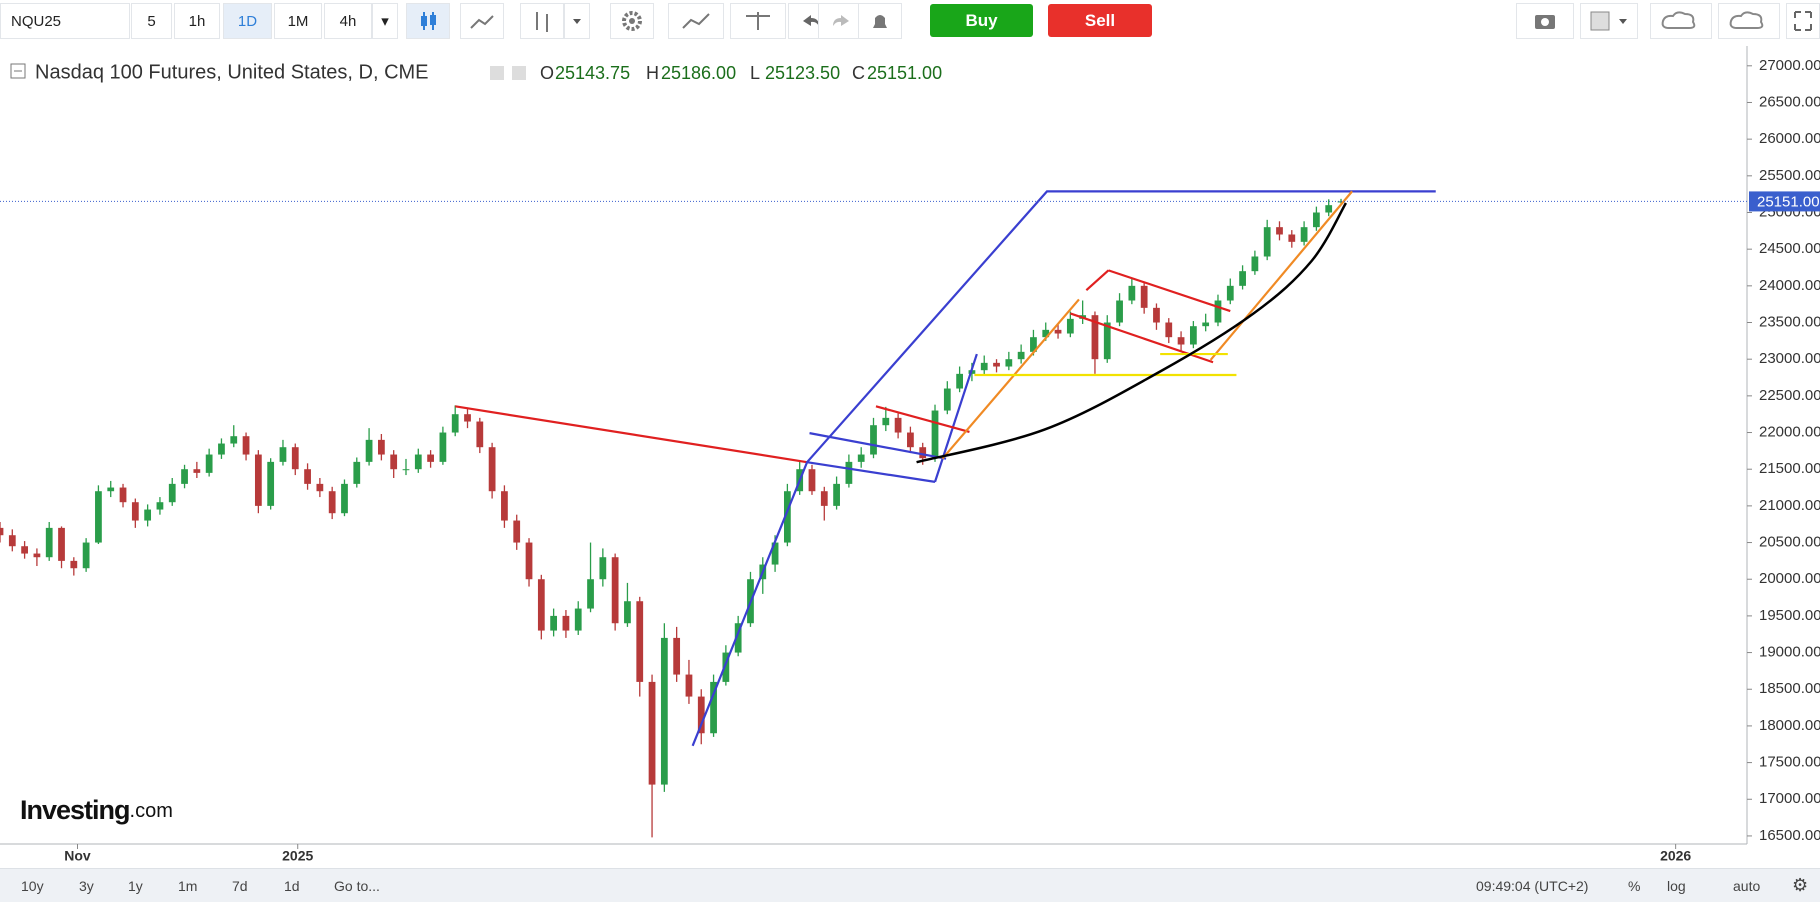 This screenshot has height=902, width=1820. Describe the element at coordinates (298, 21) in the screenshot. I see `interval-button: 1M` at that location.